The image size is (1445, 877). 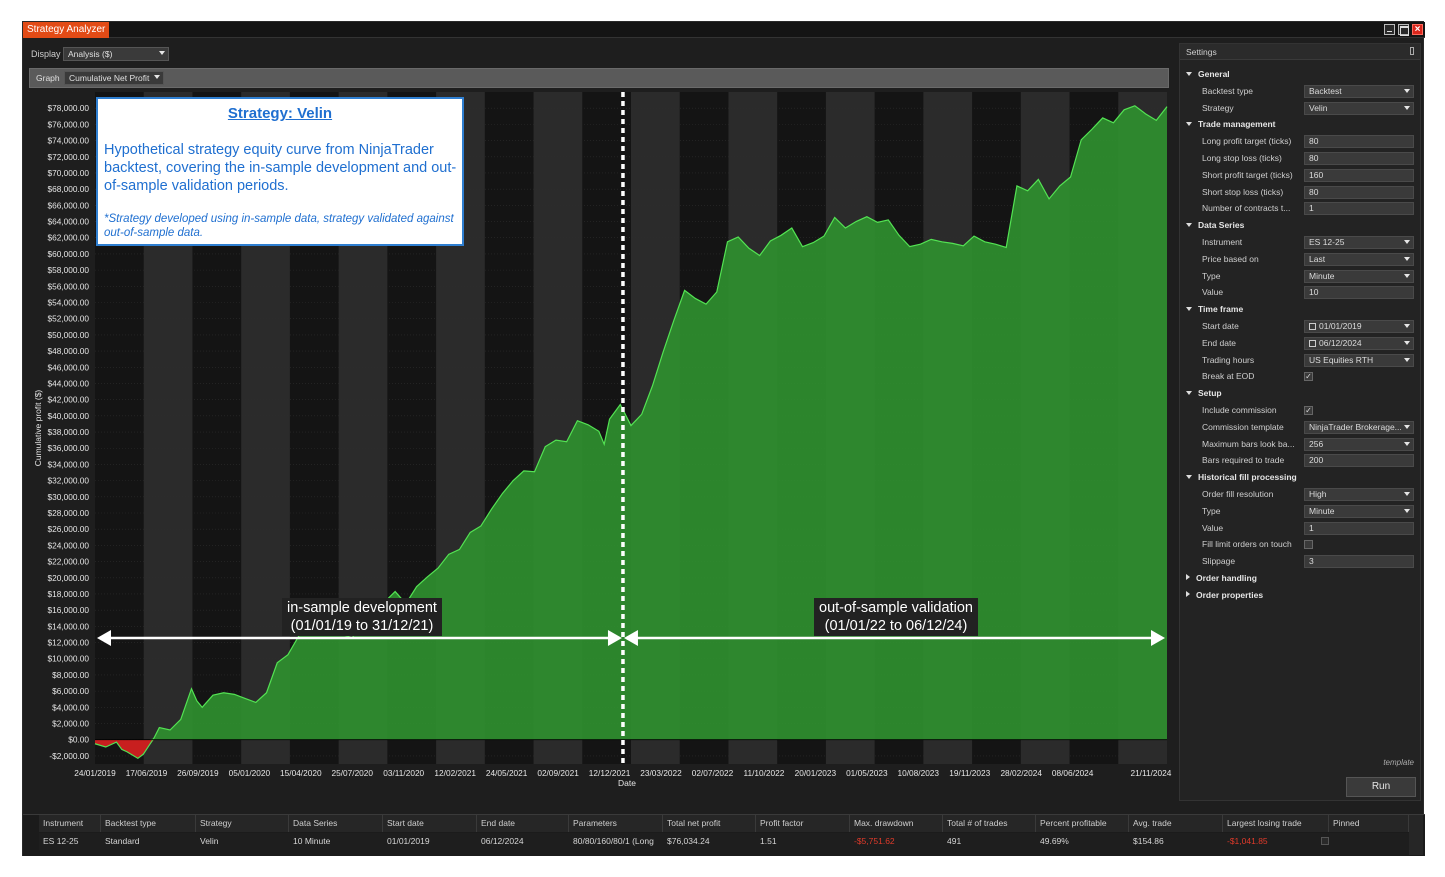 What do you see at coordinates (336, 823) in the screenshot?
I see `column-header: Data Series` at bounding box center [336, 823].